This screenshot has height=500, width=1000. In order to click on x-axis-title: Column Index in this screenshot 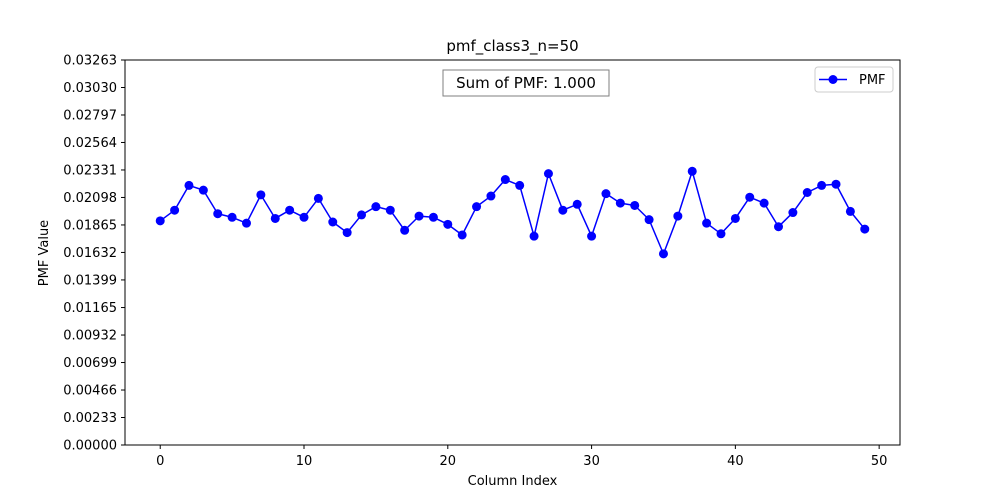, I will do `click(513, 481)`.